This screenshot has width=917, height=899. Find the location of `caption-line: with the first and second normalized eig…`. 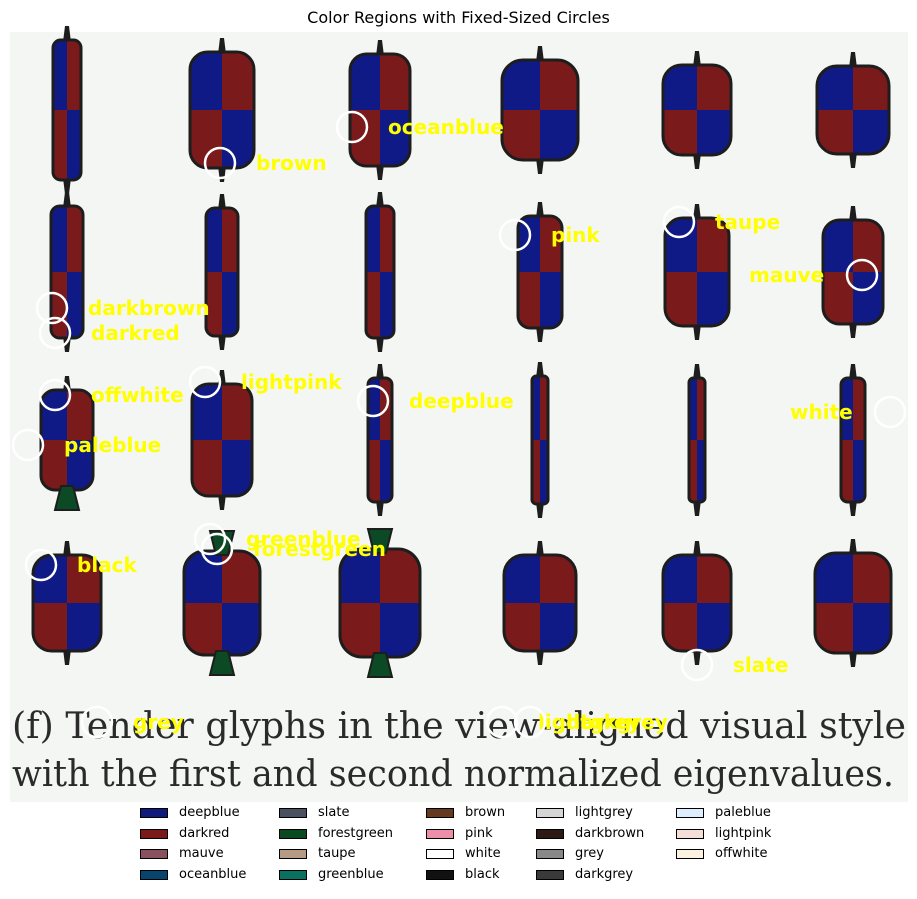

caption-line: with the first and second normalized eig… is located at coordinates (453, 774).